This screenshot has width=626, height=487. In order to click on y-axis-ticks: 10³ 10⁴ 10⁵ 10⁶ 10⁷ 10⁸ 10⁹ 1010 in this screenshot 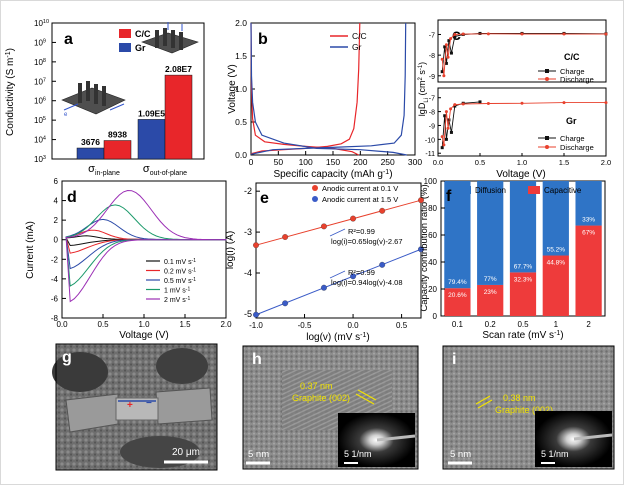, I will do `click(45, 91)`.